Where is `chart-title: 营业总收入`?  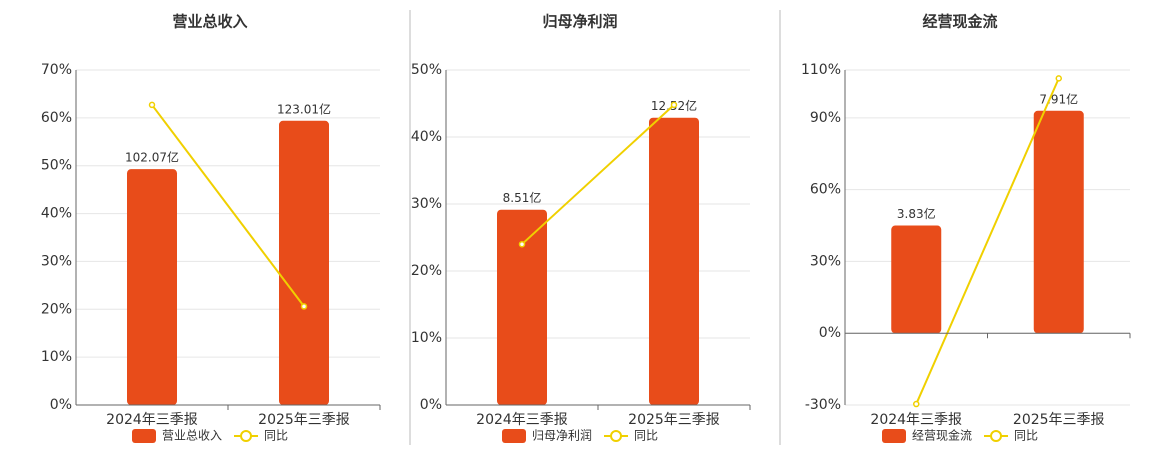
chart-title: 营业总收入 is located at coordinates (209, 22).